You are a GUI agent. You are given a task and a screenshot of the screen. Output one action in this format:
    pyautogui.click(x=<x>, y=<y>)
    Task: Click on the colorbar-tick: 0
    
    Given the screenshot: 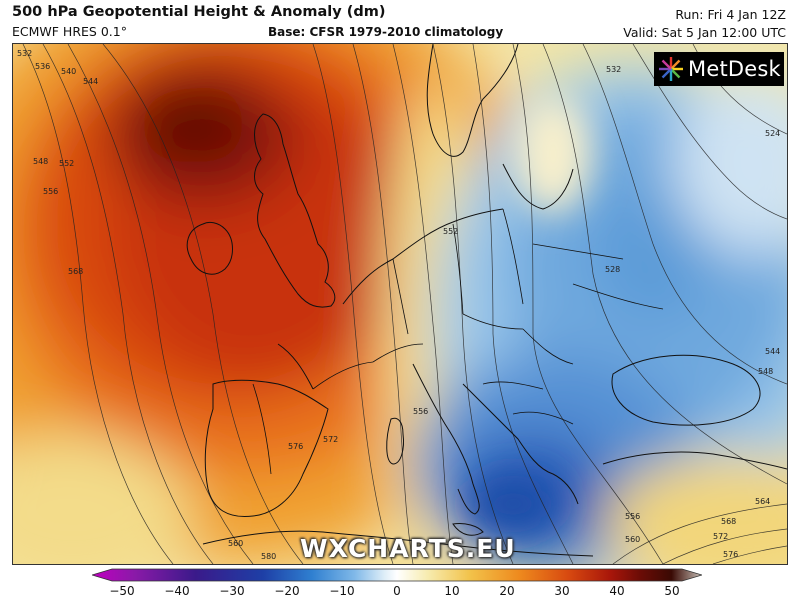 What is the action you would take?
    pyautogui.click(x=397, y=591)
    